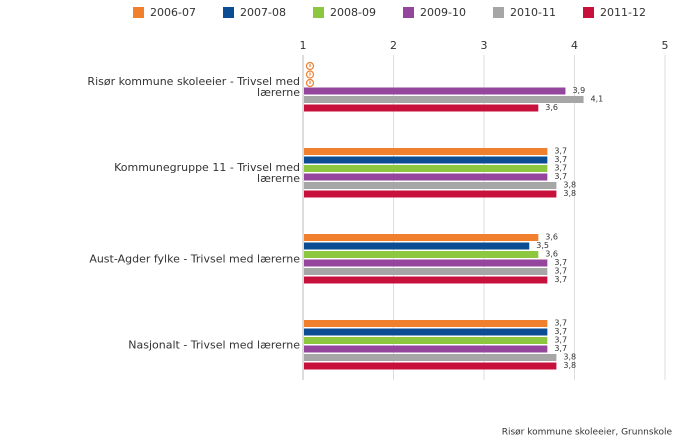  I want to click on legend-label: 2006-07, so click(173, 12).